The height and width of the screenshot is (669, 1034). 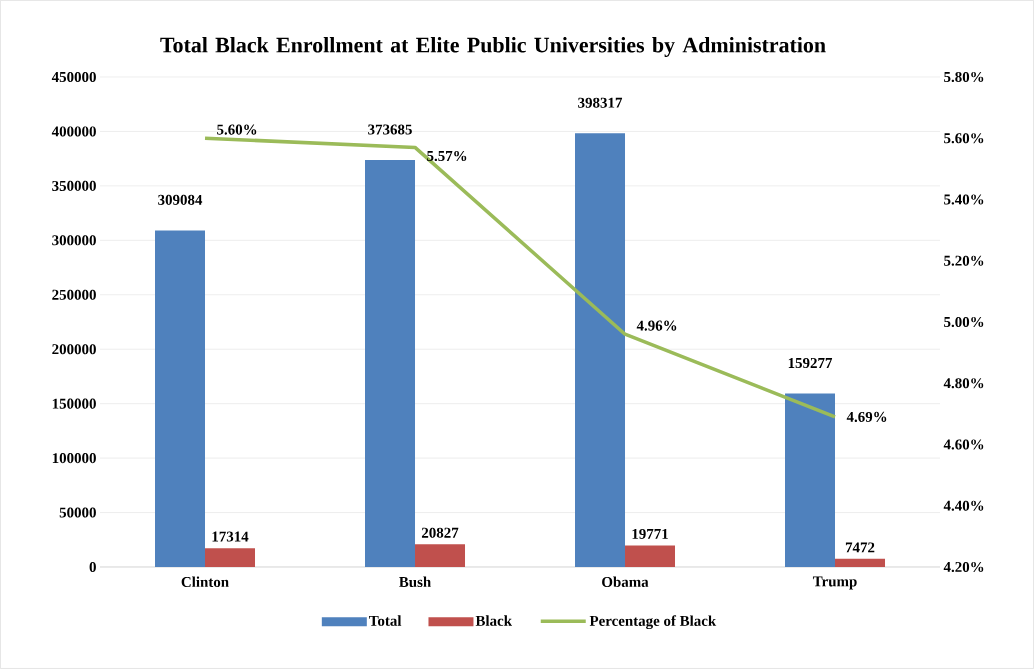 What do you see at coordinates (600, 102) in the screenshot?
I see `data-label: 398317` at bounding box center [600, 102].